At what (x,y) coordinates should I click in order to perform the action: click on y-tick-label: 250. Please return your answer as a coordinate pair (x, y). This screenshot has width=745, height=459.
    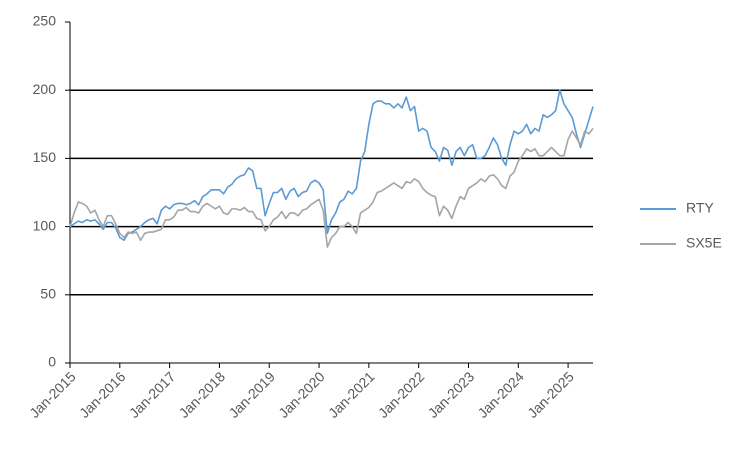
    Looking at the image, I should click on (45, 21).